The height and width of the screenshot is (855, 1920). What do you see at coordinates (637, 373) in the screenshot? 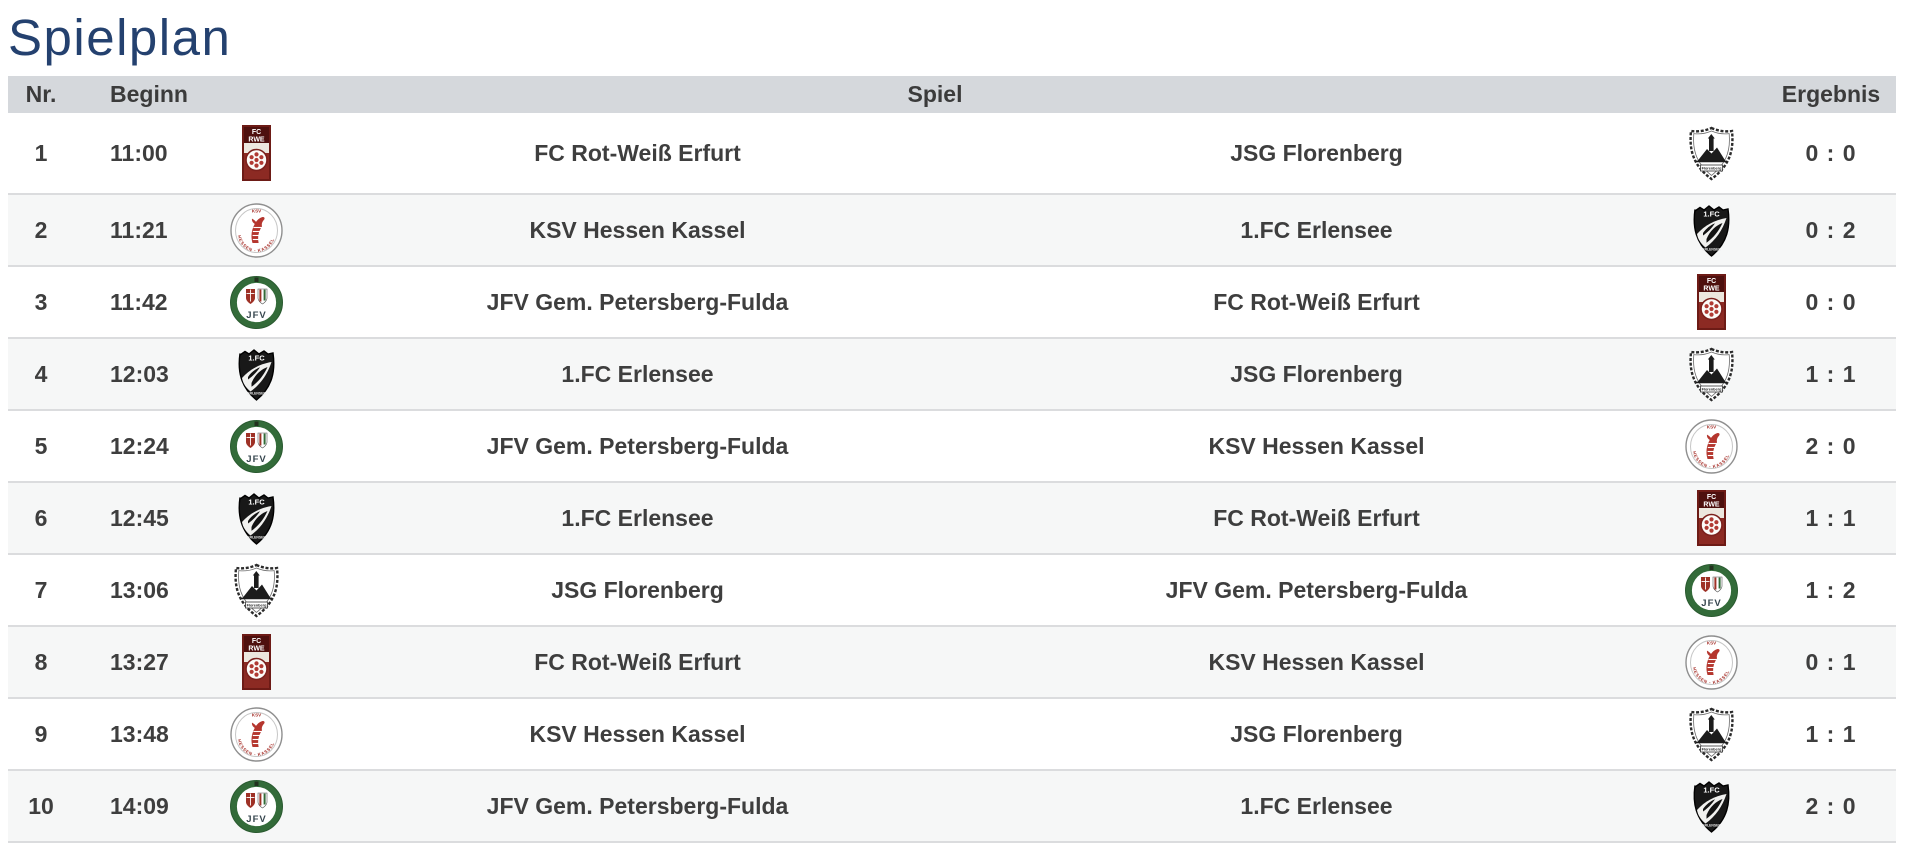
I see `home-team-name: 1.FC Erlensee` at bounding box center [637, 373].